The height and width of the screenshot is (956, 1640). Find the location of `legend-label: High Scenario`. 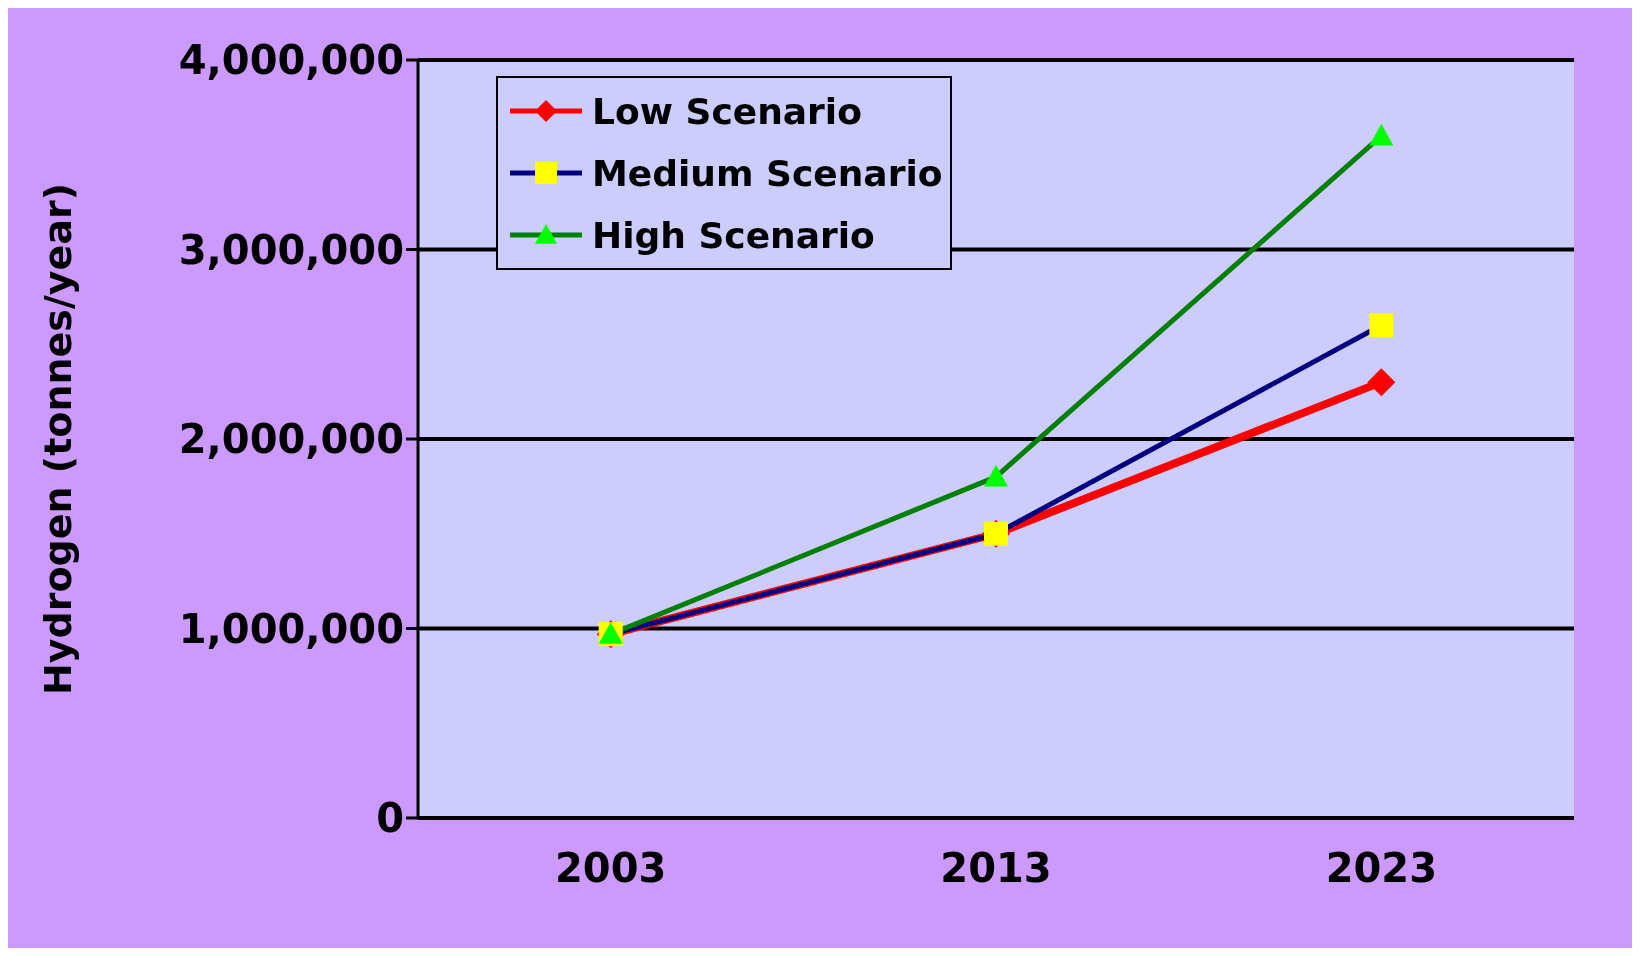

legend-label: High Scenario is located at coordinates (733, 235).